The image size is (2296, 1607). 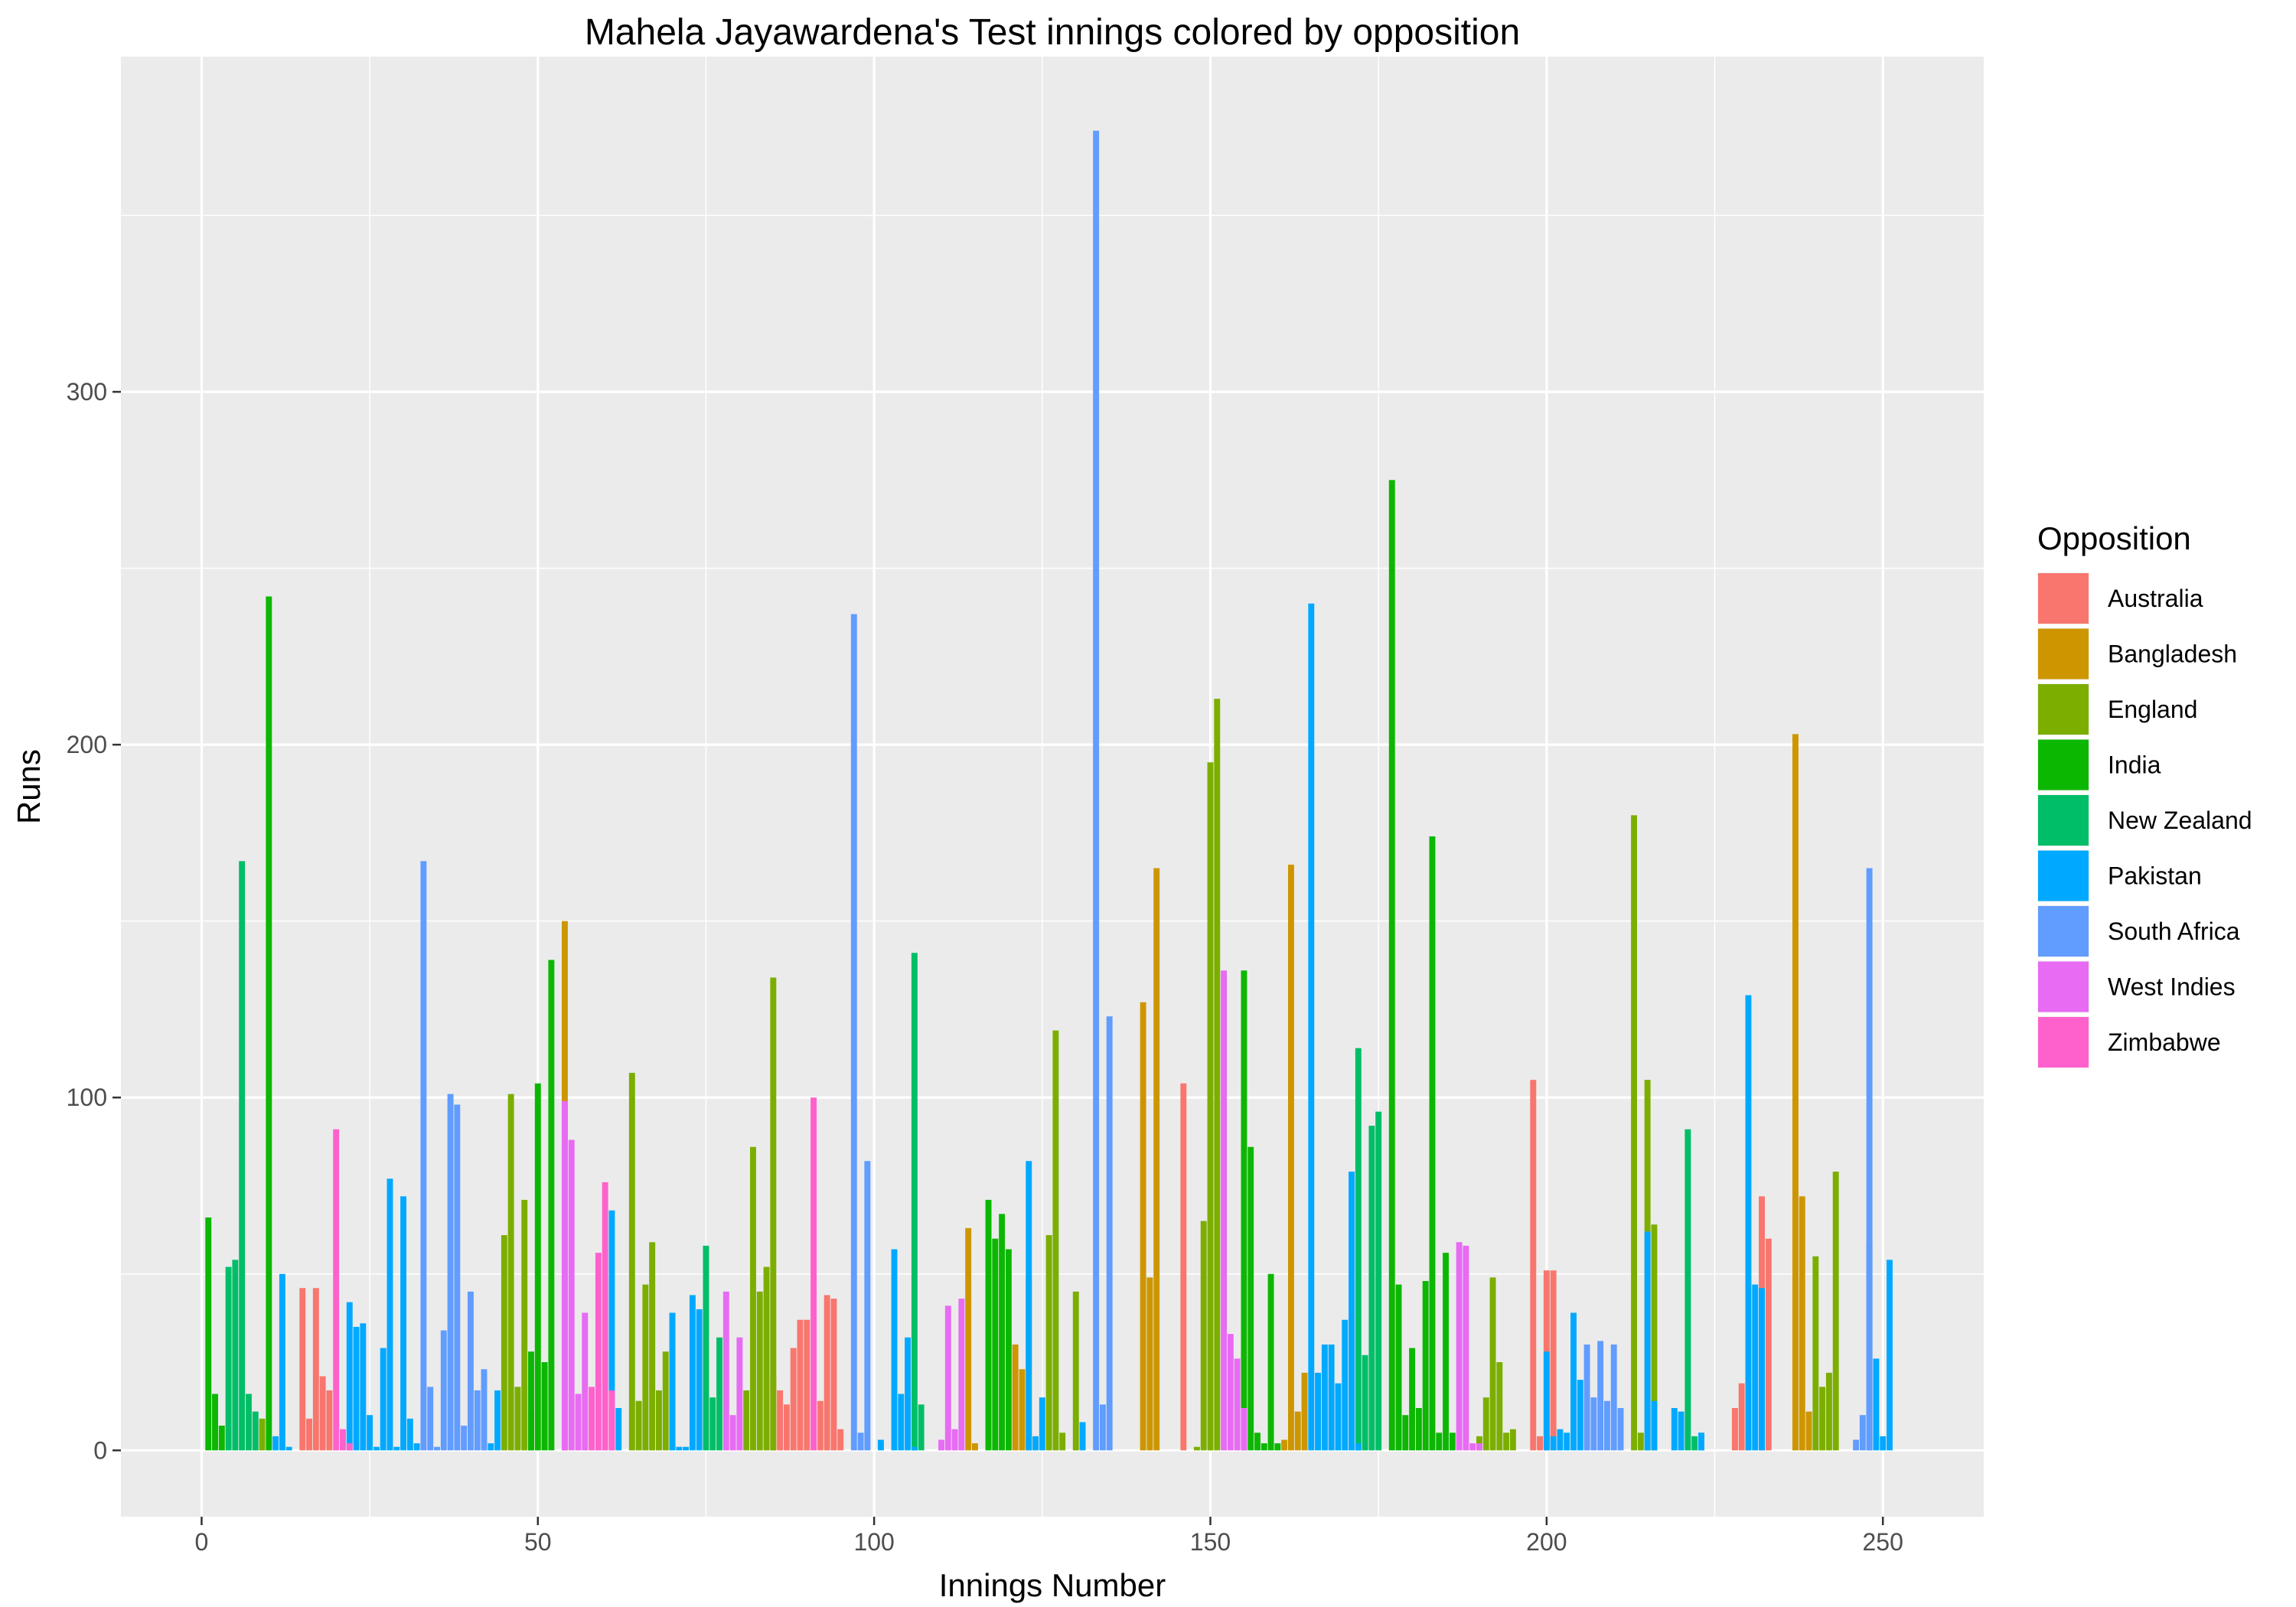 What do you see at coordinates (87, 392) in the screenshot?
I see `y-tick-label: 300` at bounding box center [87, 392].